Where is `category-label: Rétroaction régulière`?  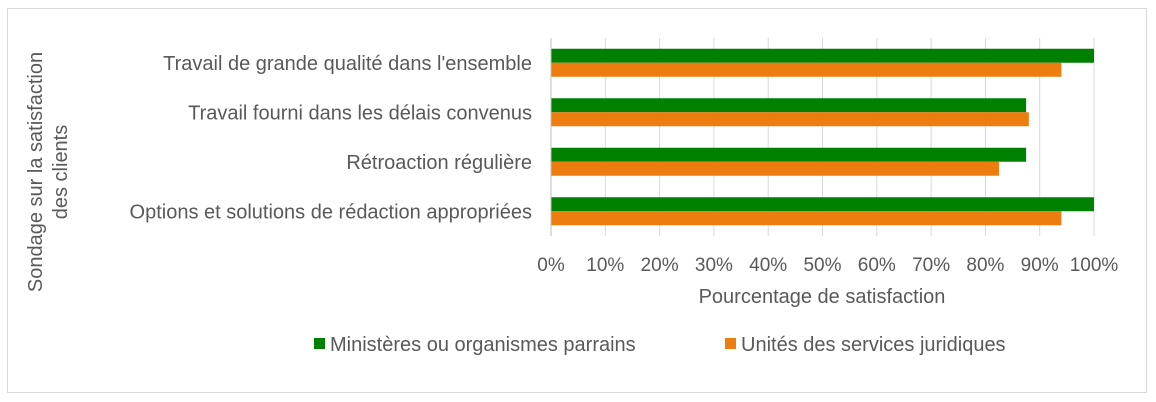
category-label: Rétroaction régulière is located at coordinates (439, 163).